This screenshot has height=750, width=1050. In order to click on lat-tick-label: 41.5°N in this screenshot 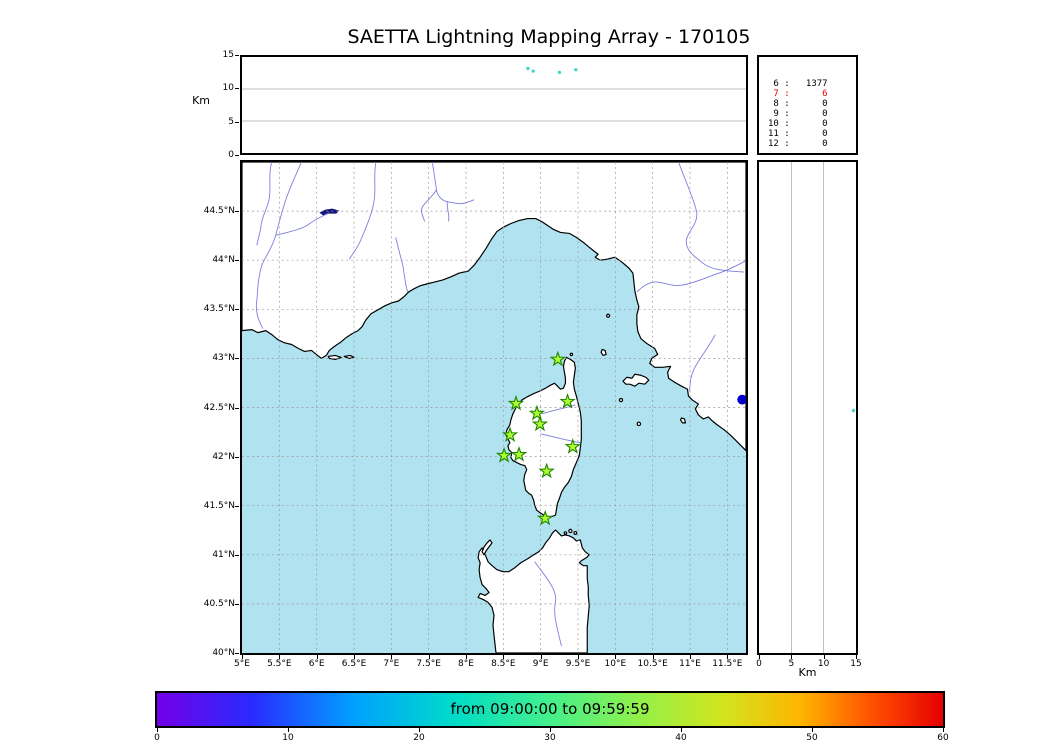, I will do `click(219, 505)`.